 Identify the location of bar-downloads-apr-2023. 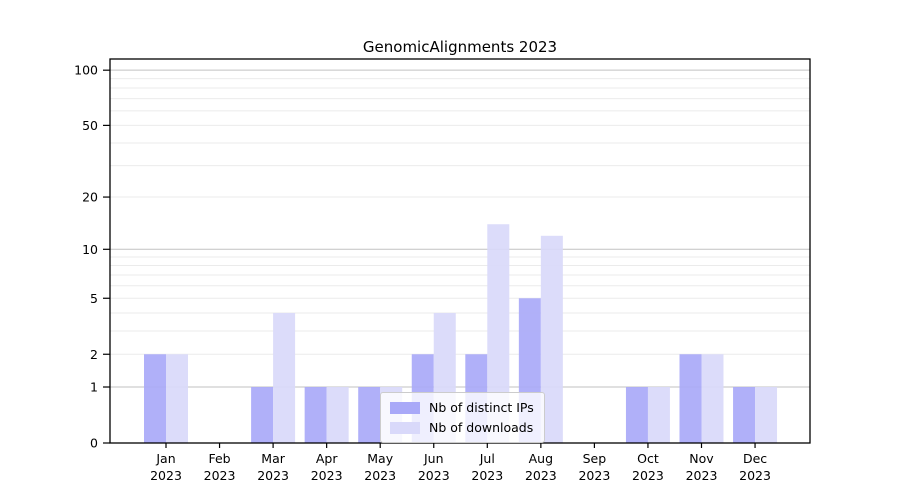
(337, 415).